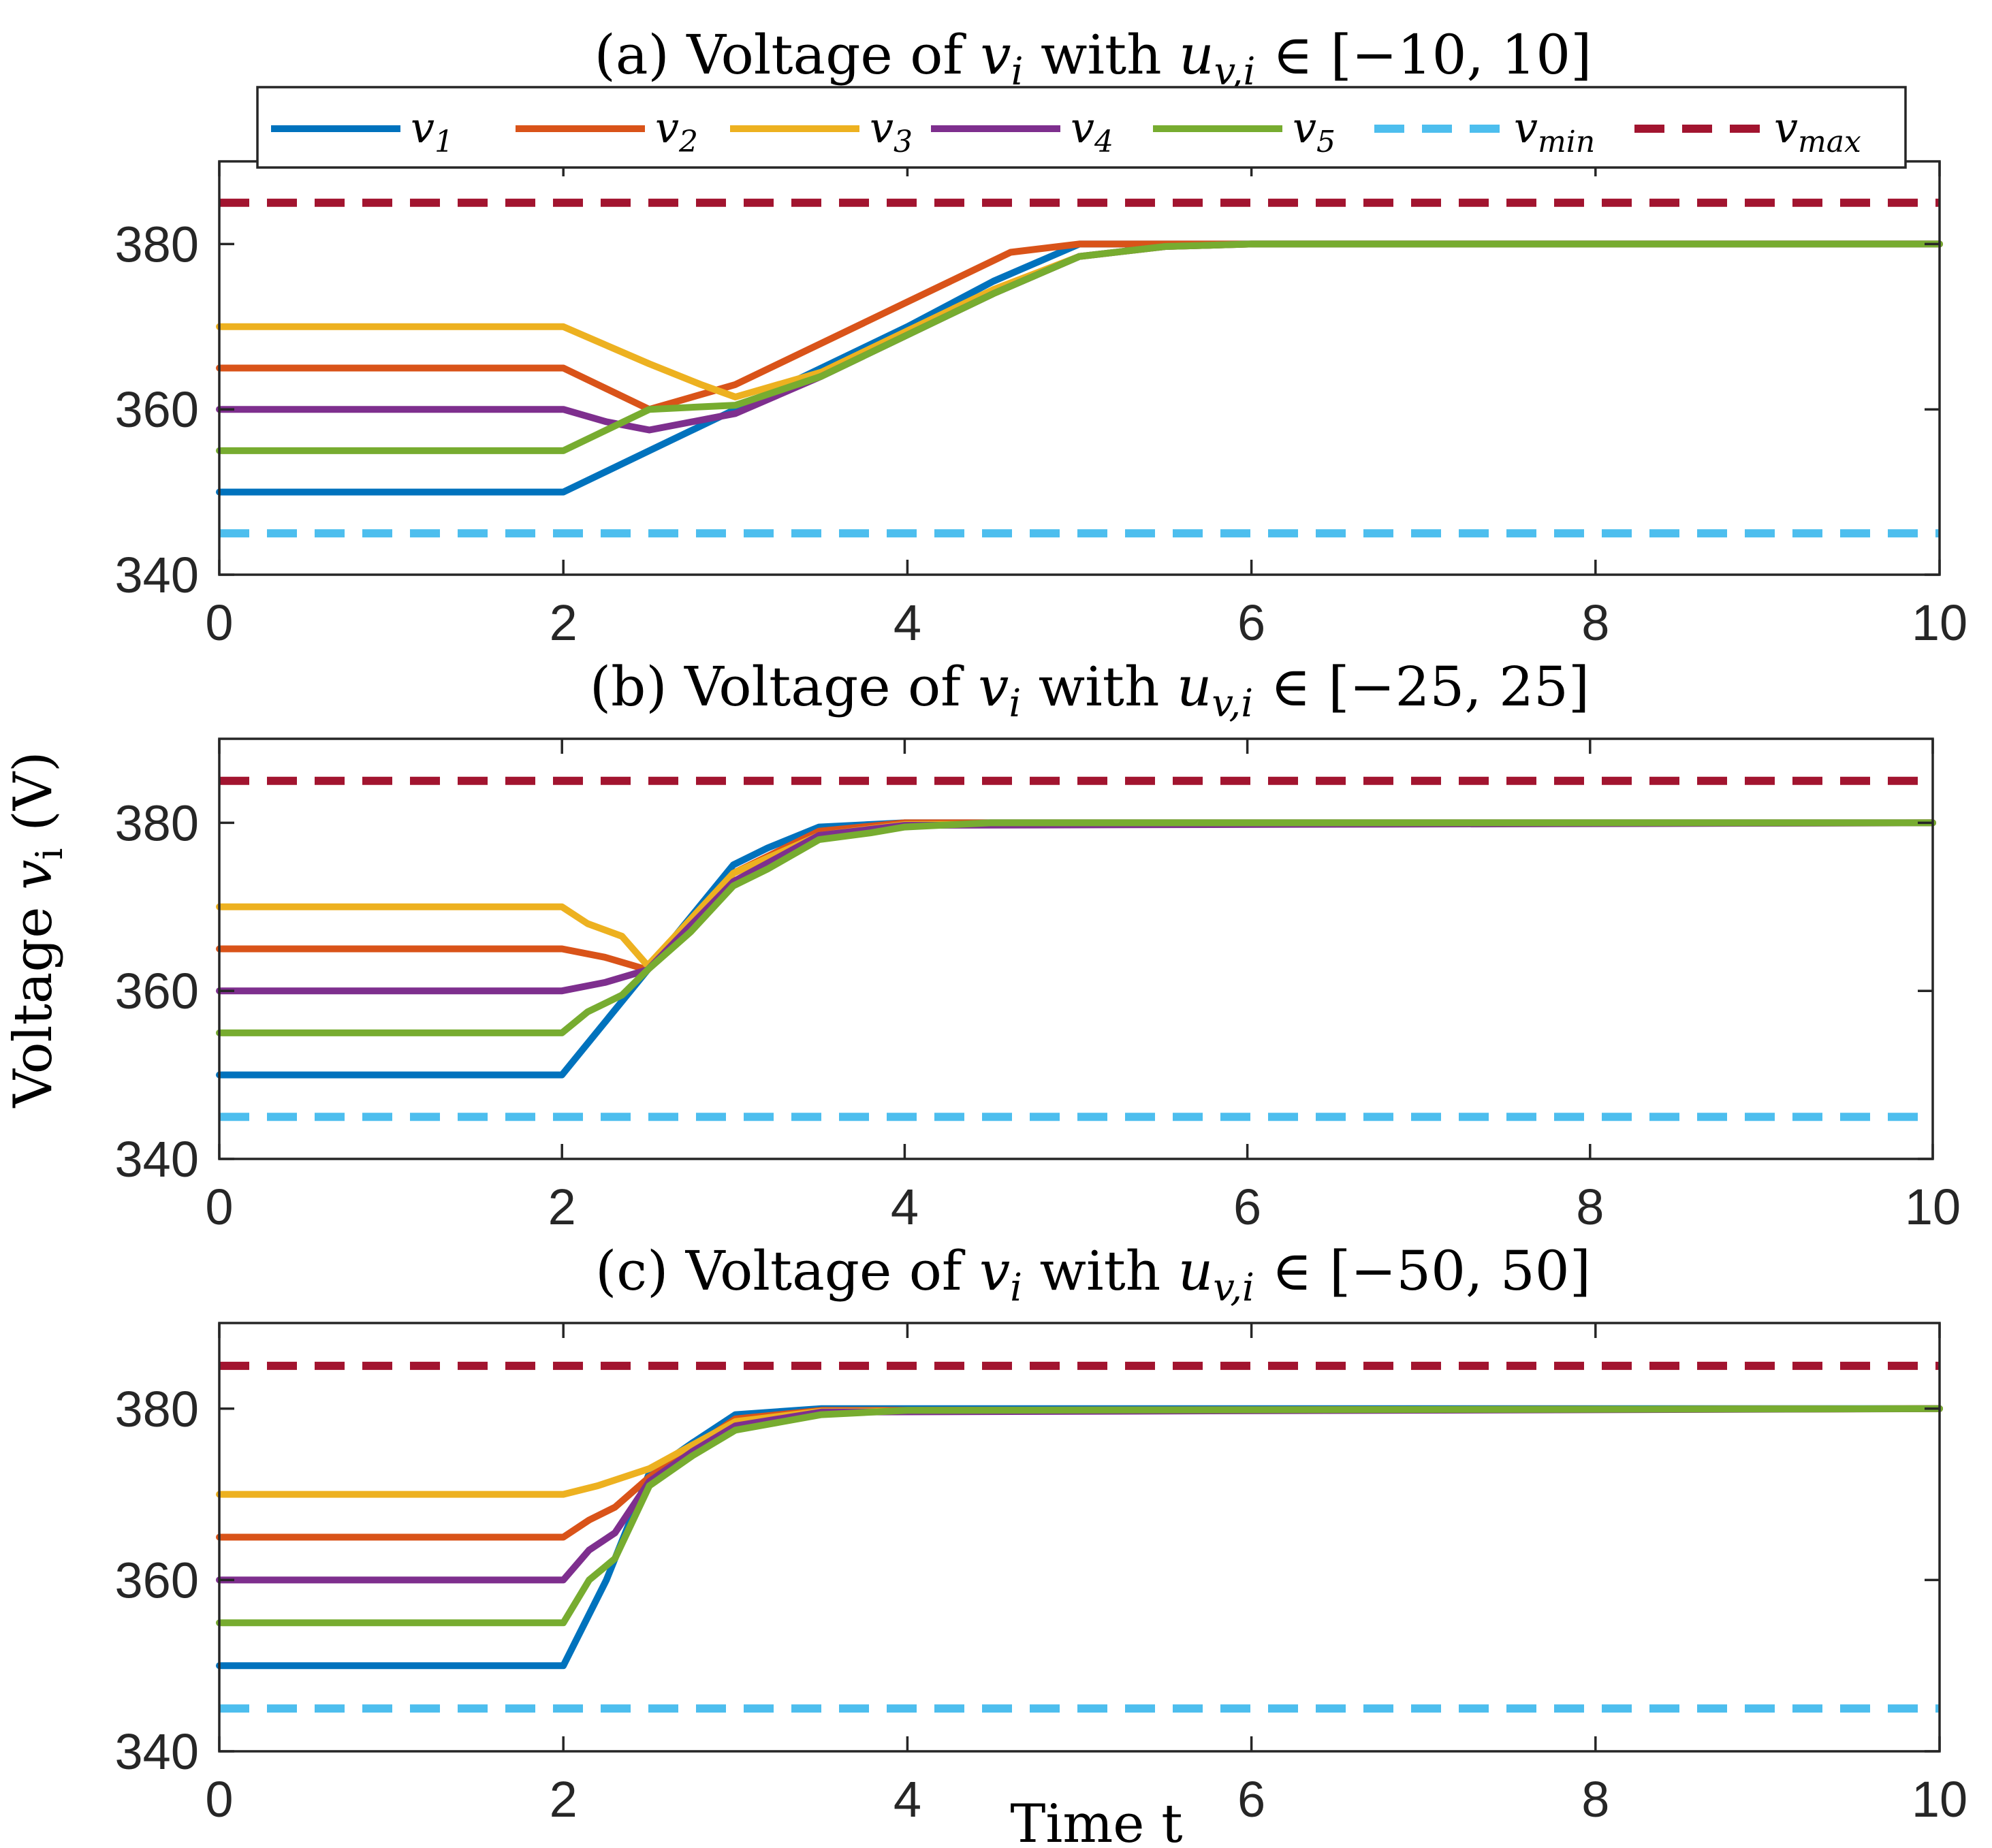 The image size is (1992, 1848). What do you see at coordinates (1079, 326) in the screenshot?
I see `series-line-v2` at bounding box center [1079, 326].